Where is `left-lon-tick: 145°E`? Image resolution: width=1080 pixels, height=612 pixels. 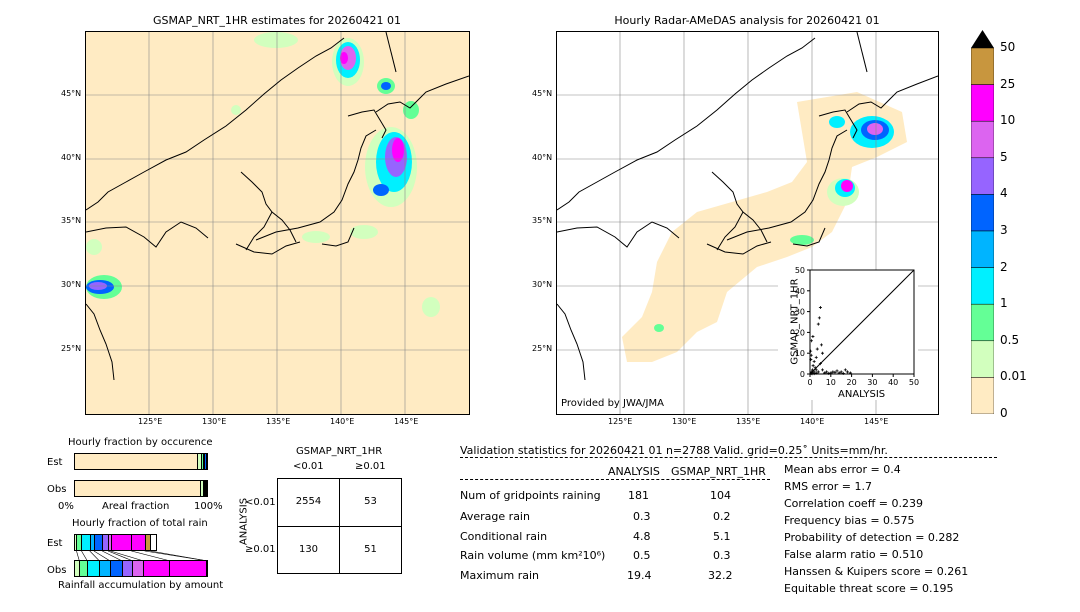 left-lon-tick: 145°E is located at coordinates (406, 421).